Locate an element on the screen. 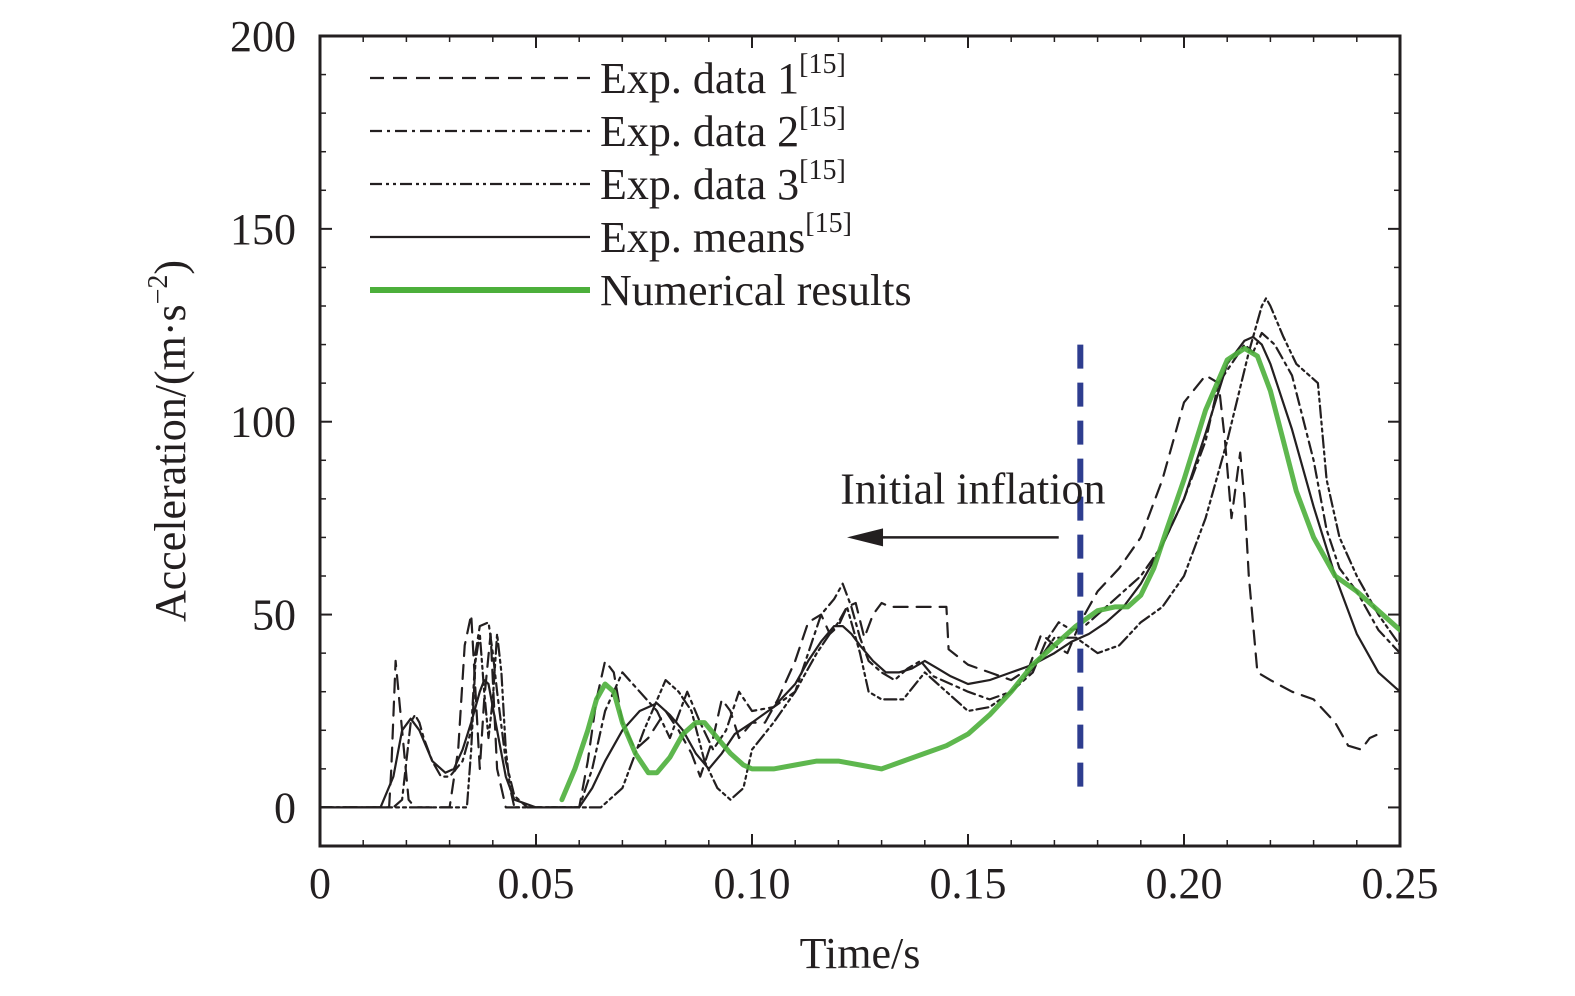  legend-name: Exp. data 3 is located at coordinates (699, 184).